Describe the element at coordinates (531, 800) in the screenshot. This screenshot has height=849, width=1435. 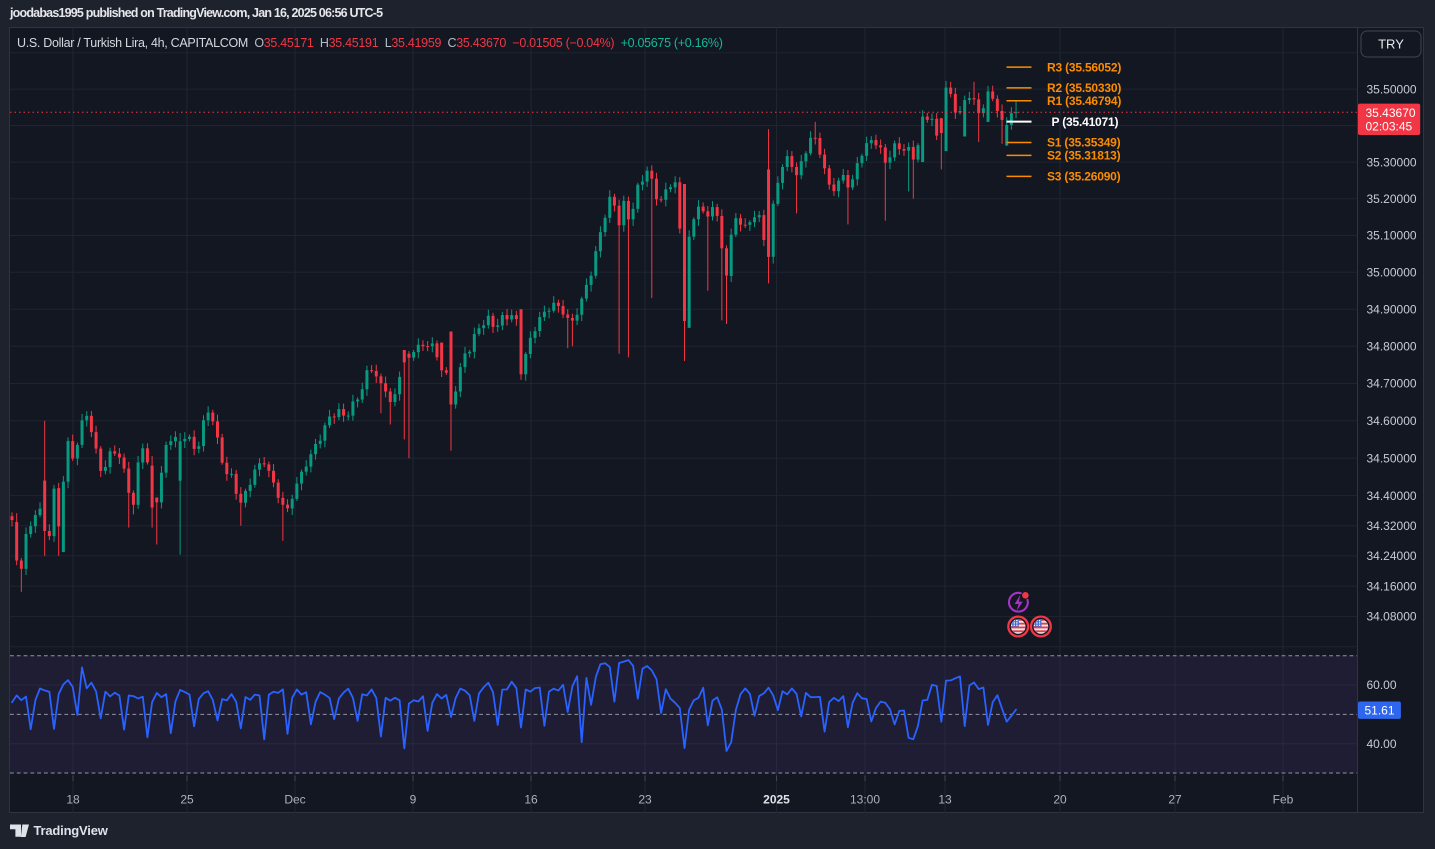
I see `svg-text: 16` at that location.